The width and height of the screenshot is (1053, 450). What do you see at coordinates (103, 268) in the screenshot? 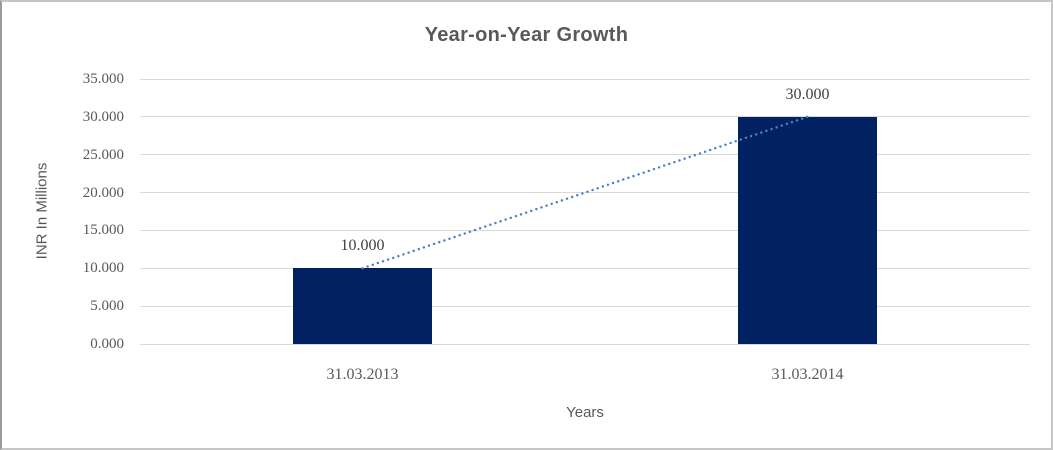
I see `ytick-label: 10.000` at bounding box center [103, 268].